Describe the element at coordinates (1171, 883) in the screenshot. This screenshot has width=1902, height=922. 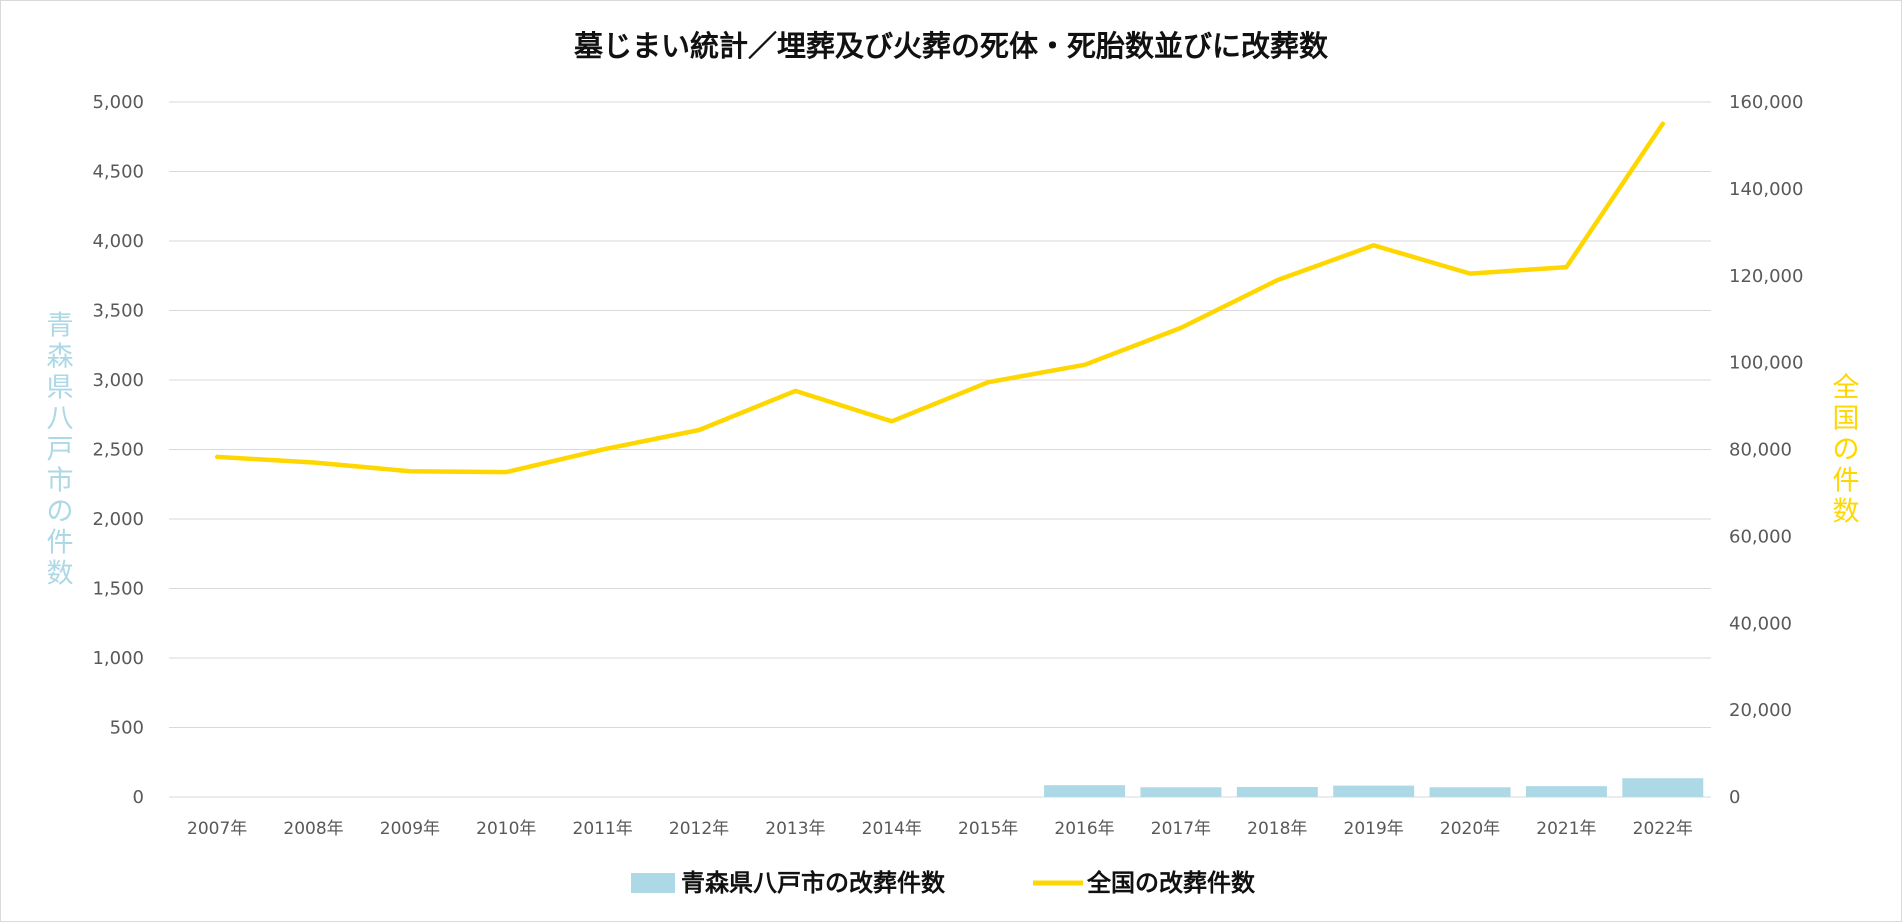
I see `legend-label-line: 全国の改葬件数` at that location.